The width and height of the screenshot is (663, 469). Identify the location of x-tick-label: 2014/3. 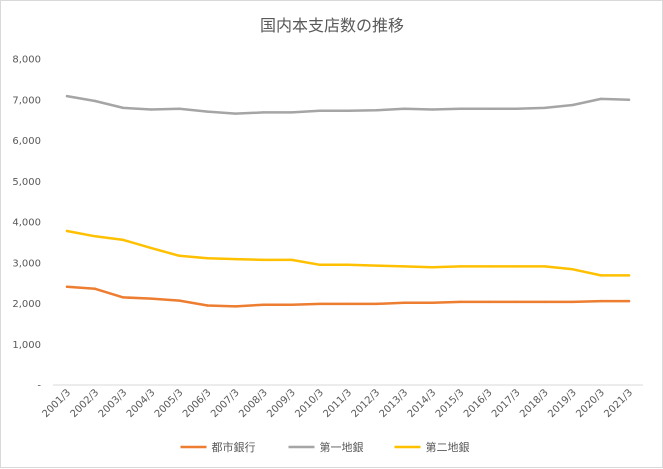
(422, 403).